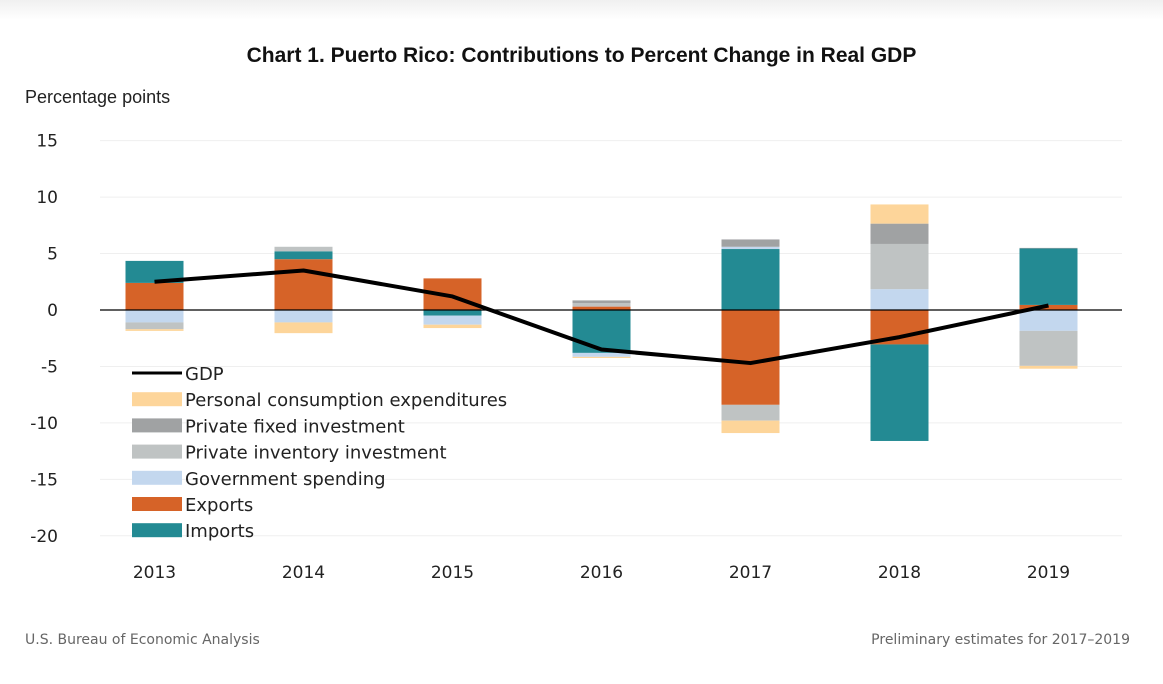  What do you see at coordinates (52, 255) in the screenshot?
I see `y-tick-label: 5` at bounding box center [52, 255].